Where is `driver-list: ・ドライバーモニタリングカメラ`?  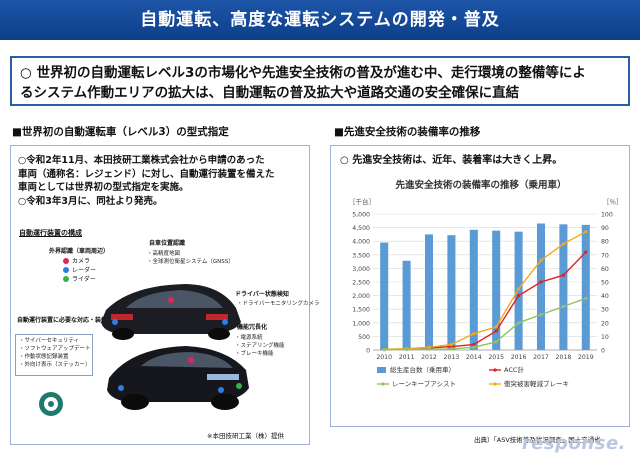
driver-list: ・ドライバーモニタリングカメラ is located at coordinates (278, 304).